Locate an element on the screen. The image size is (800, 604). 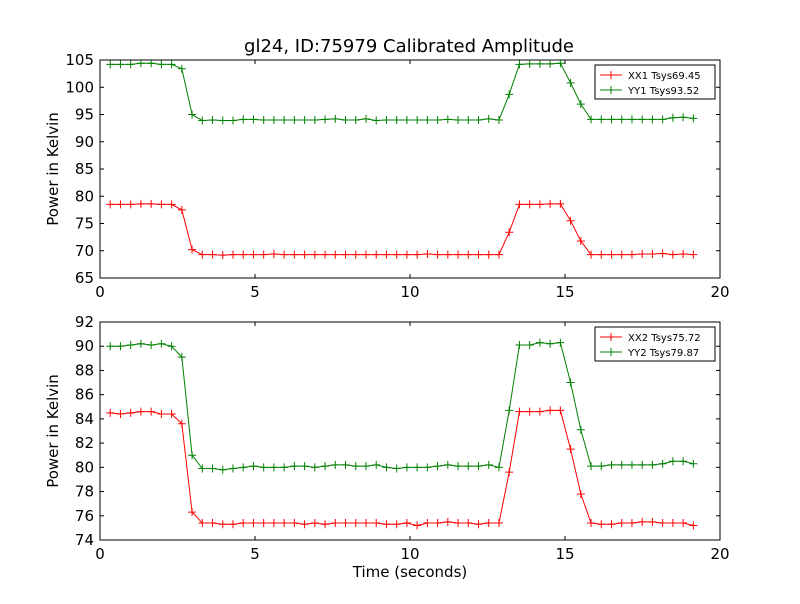
legend: XX1 Tsys69.45 YY1 Tsys93.52 is located at coordinates (655, 82).